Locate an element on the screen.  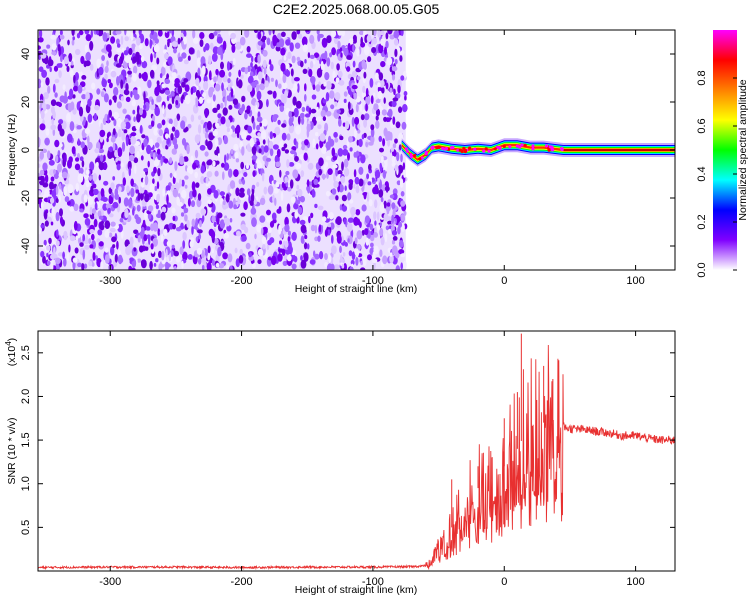
y-tick-label: 0 is located at coordinates (26, 150).